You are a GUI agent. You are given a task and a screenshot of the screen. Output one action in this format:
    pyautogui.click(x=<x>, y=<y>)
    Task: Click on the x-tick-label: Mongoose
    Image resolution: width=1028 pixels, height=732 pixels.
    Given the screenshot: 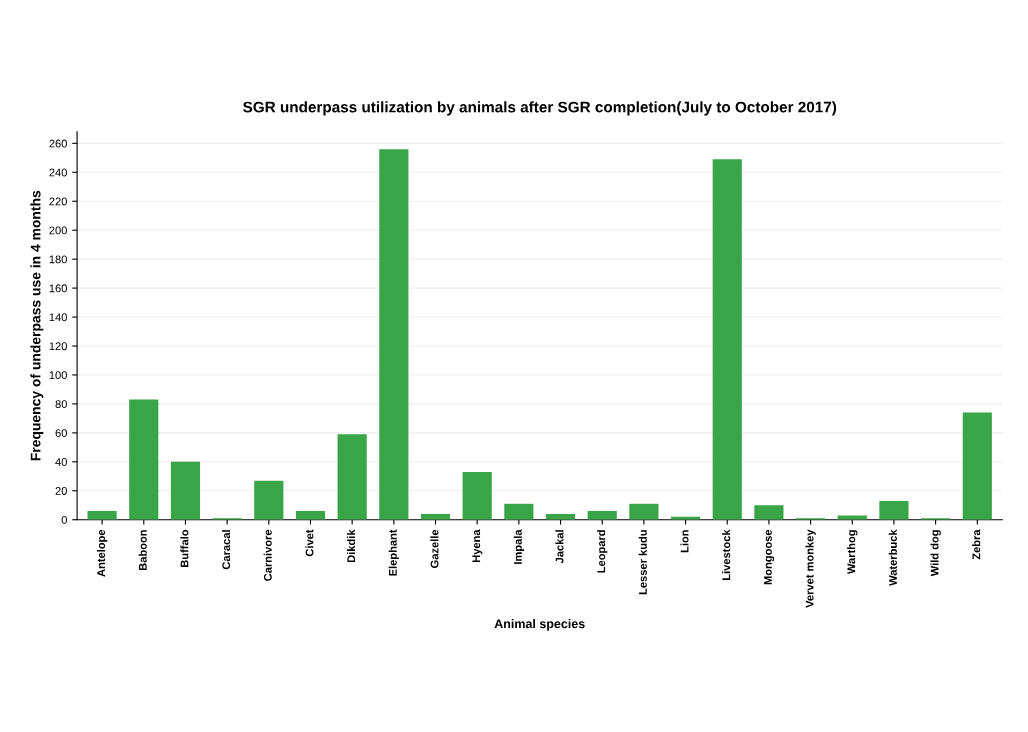 What is the action you would take?
    pyautogui.click(x=769, y=557)
    